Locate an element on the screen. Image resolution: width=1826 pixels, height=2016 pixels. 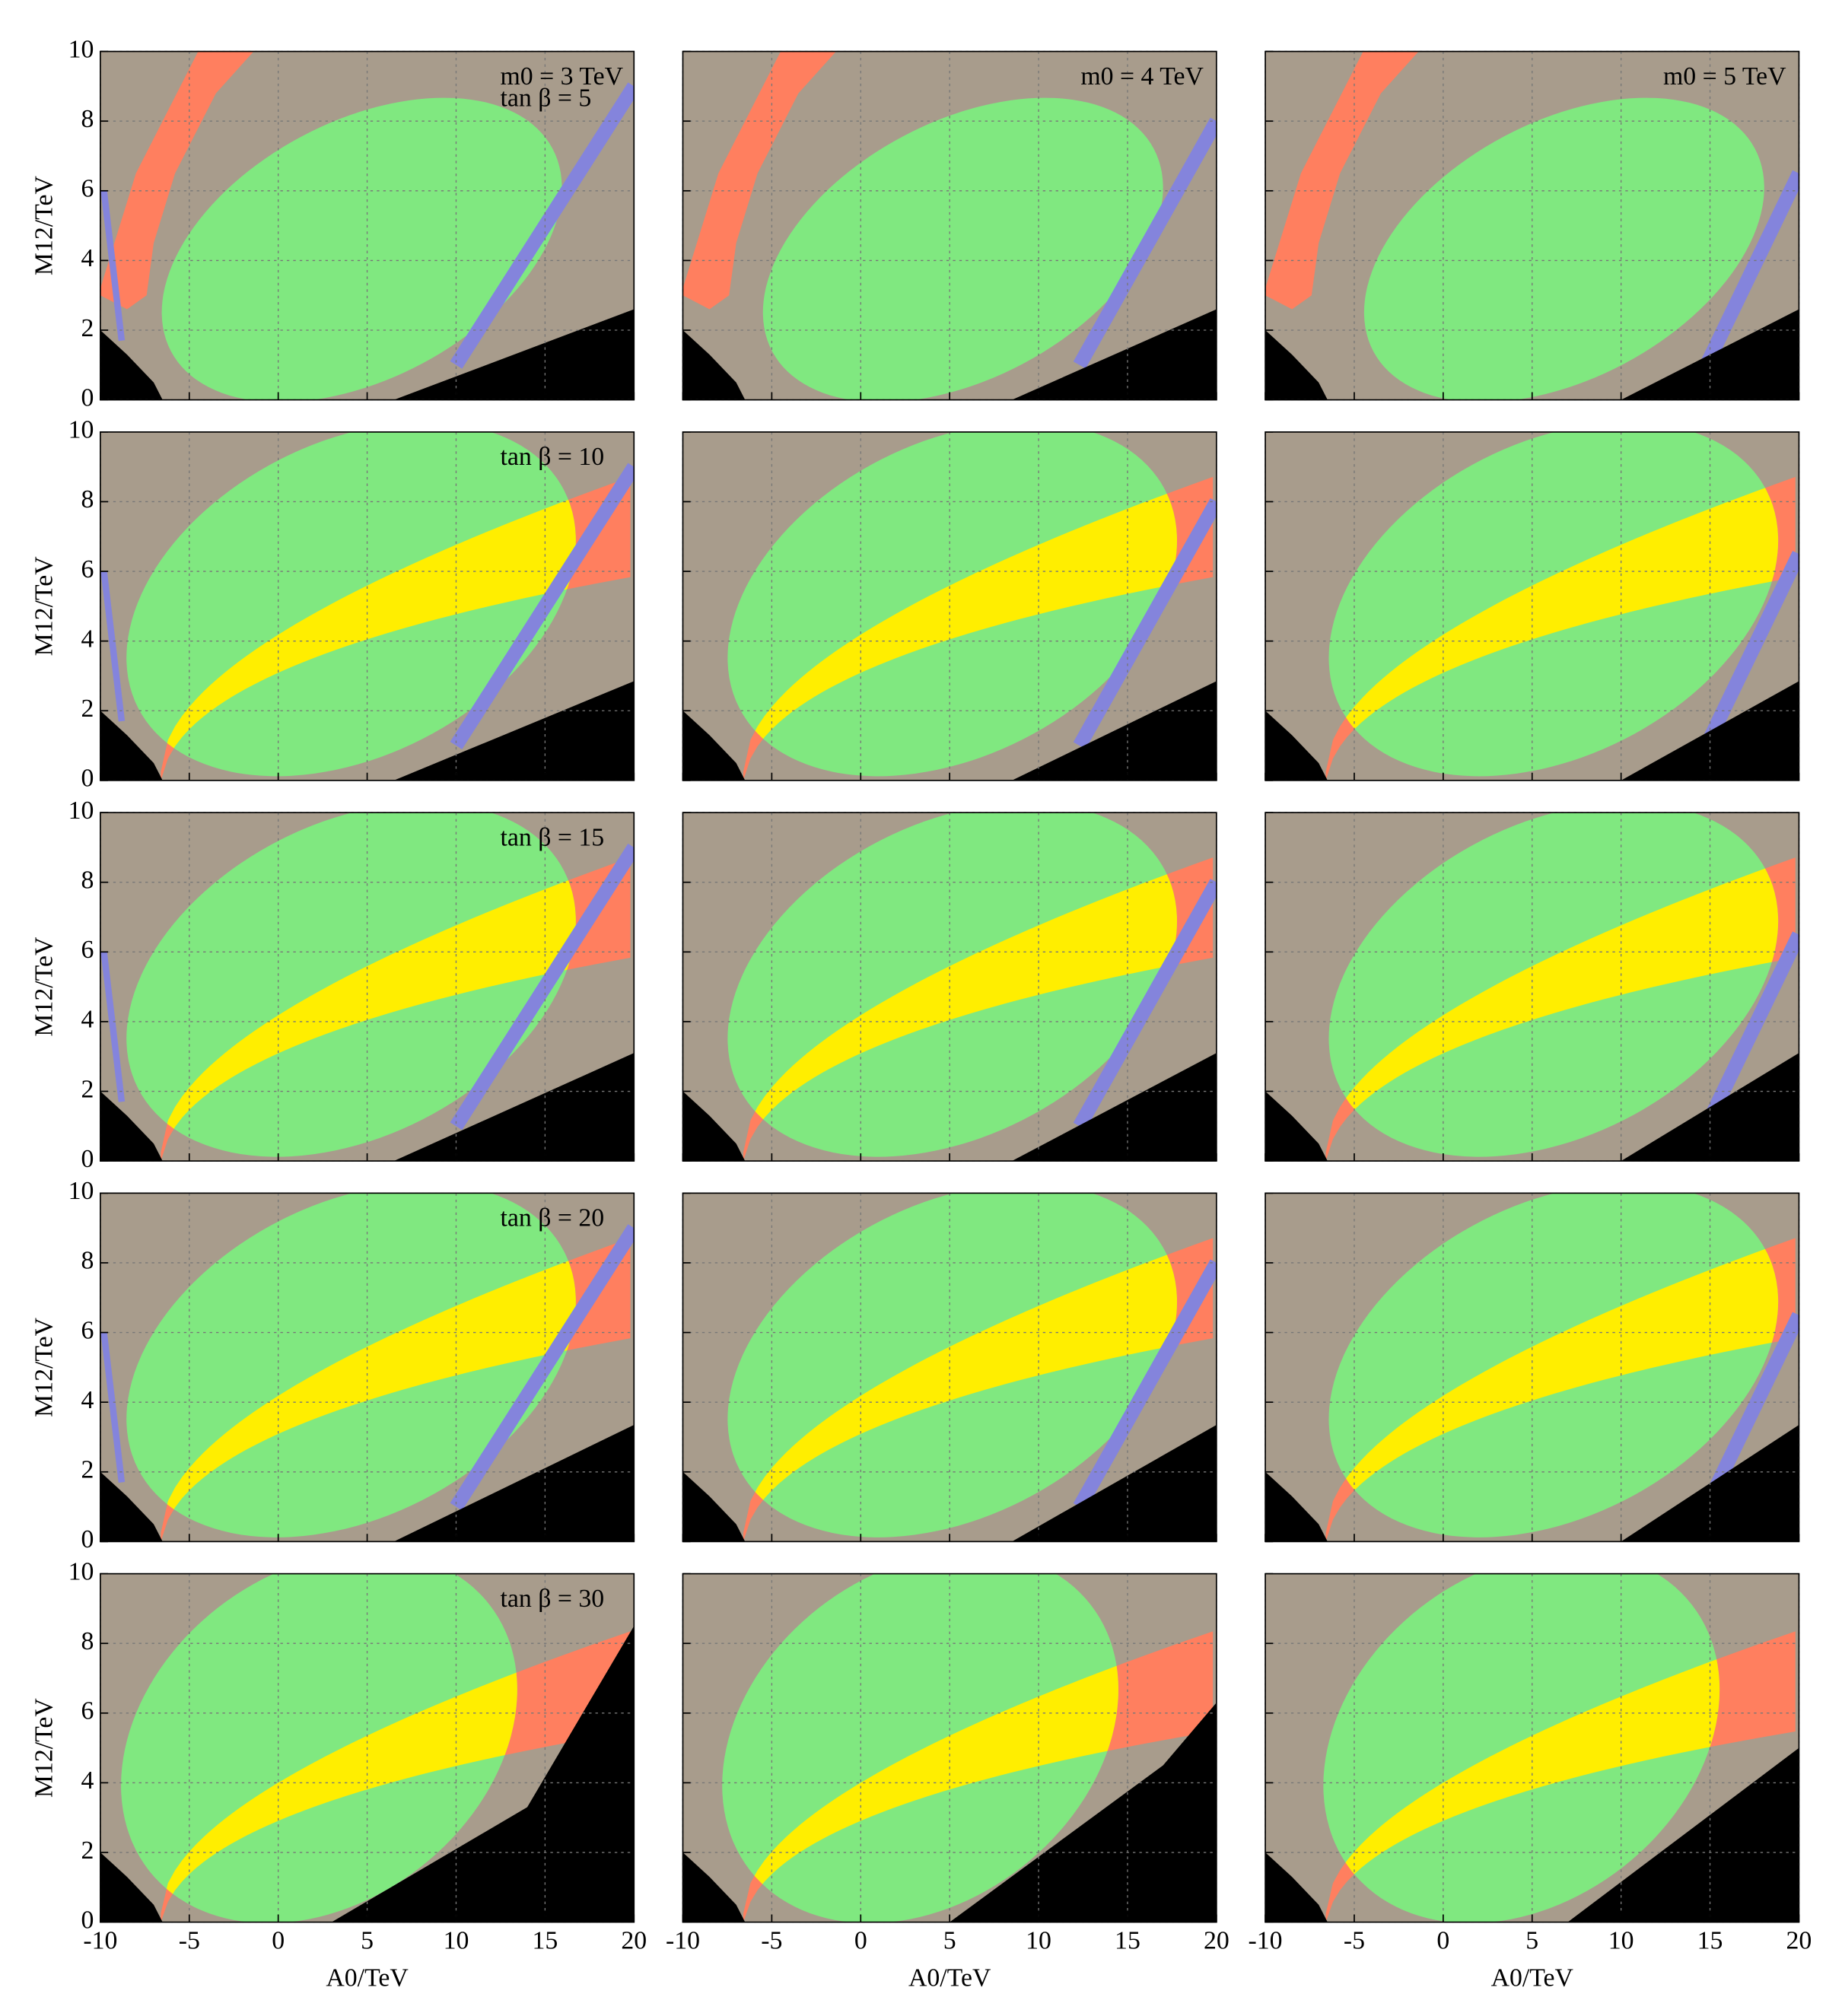
x-tick-label: -10 is located at coordinates (683, 1940).